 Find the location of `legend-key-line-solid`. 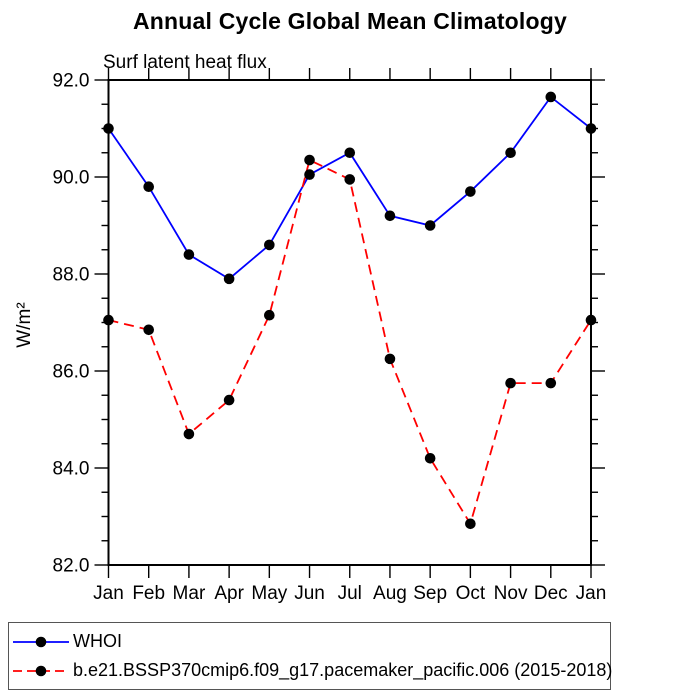

legend-key-line-solid is located at coordinates (41, 641).